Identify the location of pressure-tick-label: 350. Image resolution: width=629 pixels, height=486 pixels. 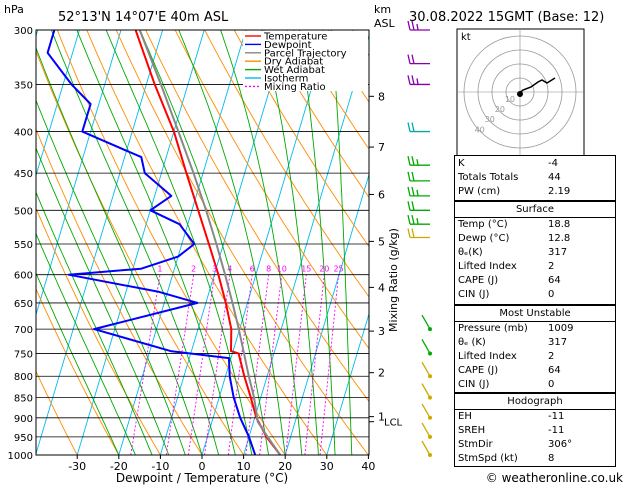
(23, 85).